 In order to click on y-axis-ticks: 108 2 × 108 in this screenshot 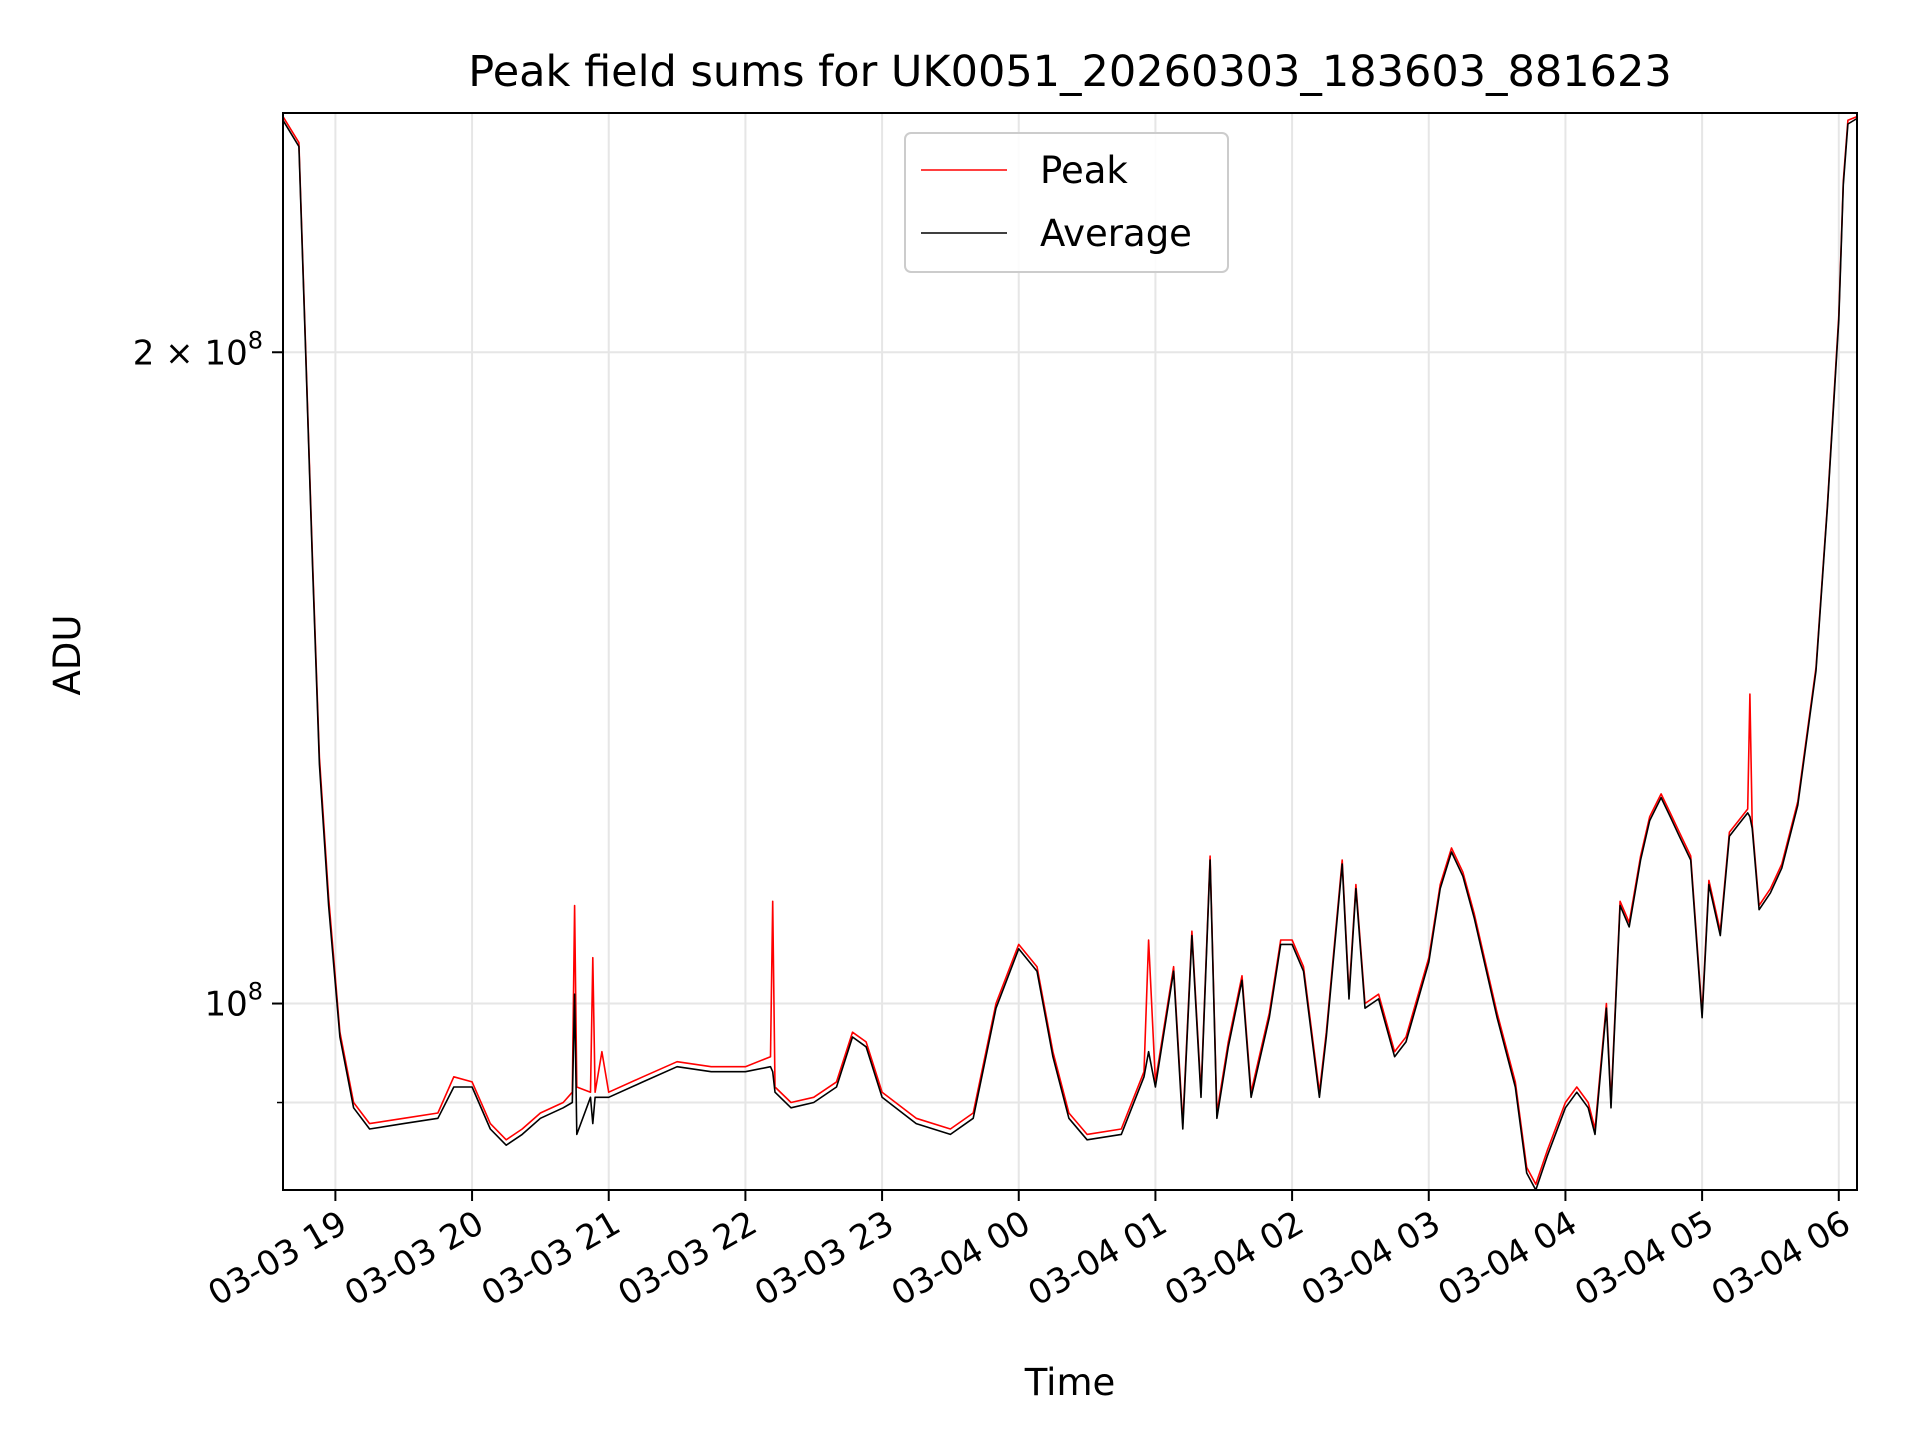, I will do `click(208, 715)`.